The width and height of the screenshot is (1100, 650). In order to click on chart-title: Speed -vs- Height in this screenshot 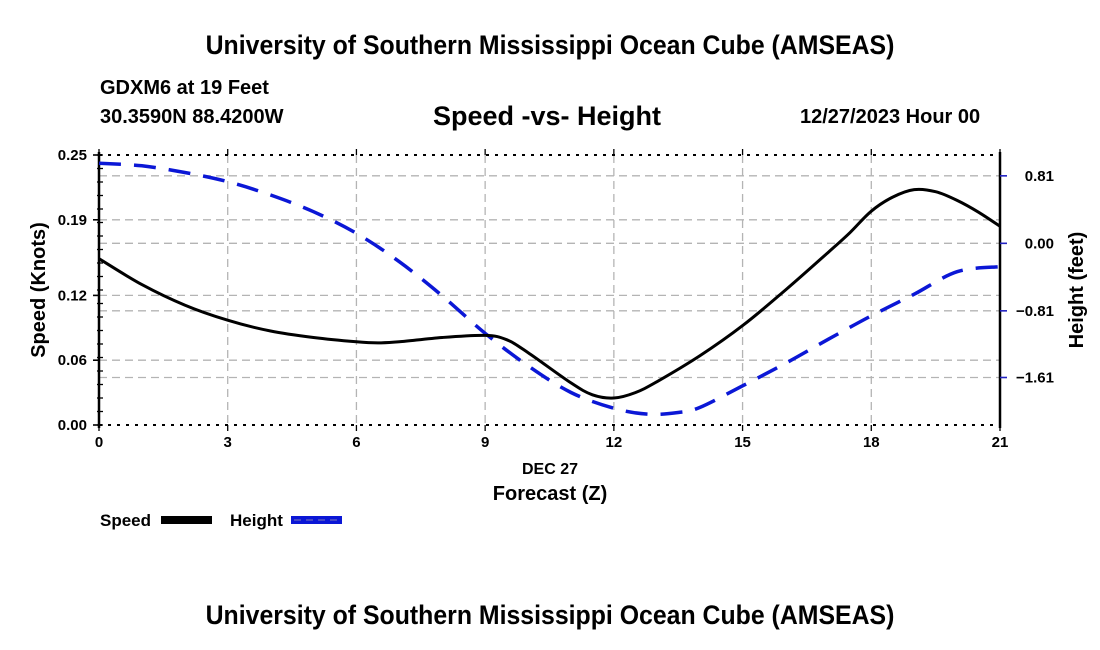, I will do `click(547, 116)`.